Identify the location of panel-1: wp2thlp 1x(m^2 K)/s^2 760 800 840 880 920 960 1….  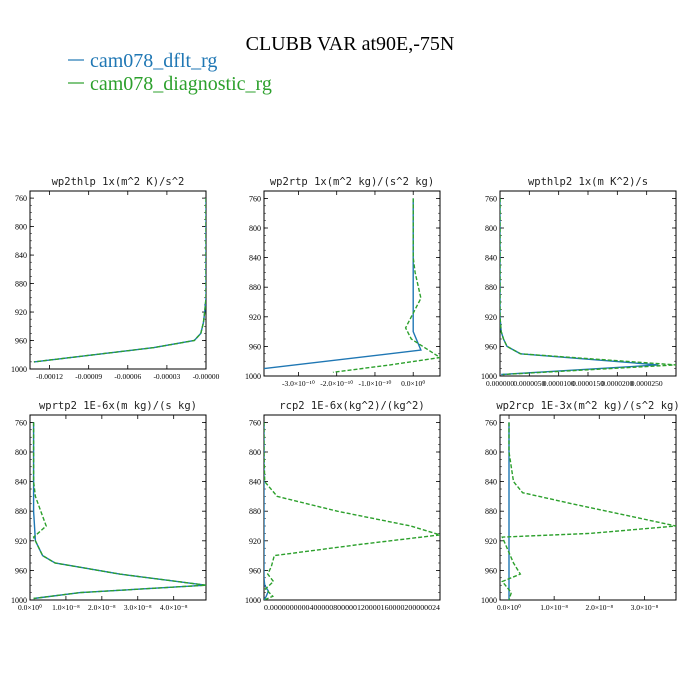
(115, 278).